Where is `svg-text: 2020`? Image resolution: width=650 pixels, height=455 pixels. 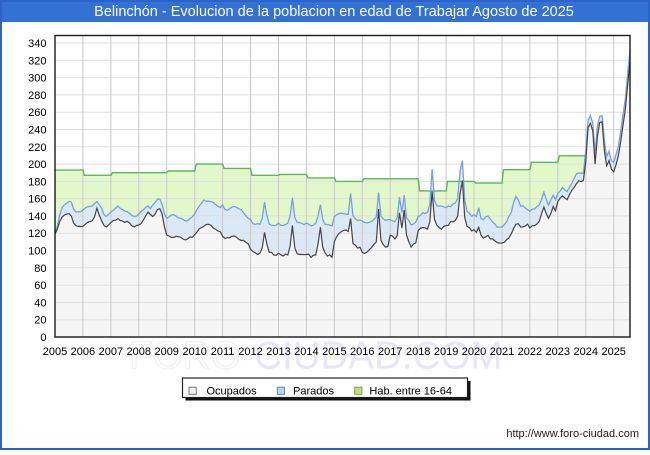 svg-text: 2020 is located at coordinates (474, 352).